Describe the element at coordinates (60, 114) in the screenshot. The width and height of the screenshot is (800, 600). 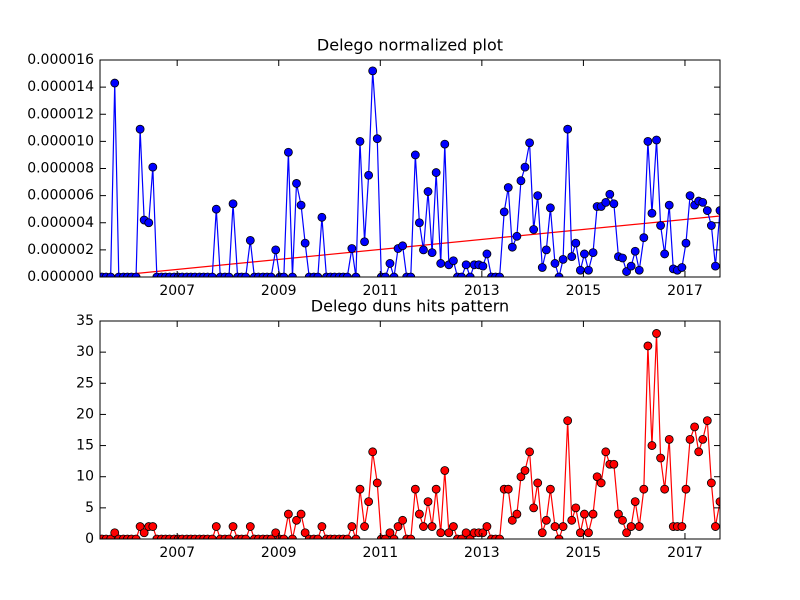
I see `y-tick-label: 0.000012` at that location.